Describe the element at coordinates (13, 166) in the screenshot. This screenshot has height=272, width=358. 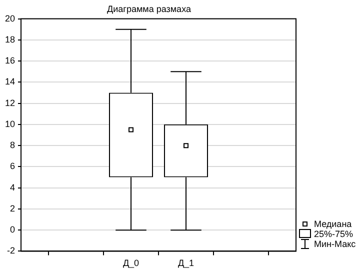
I see `y-tick-label: 6` at that location.